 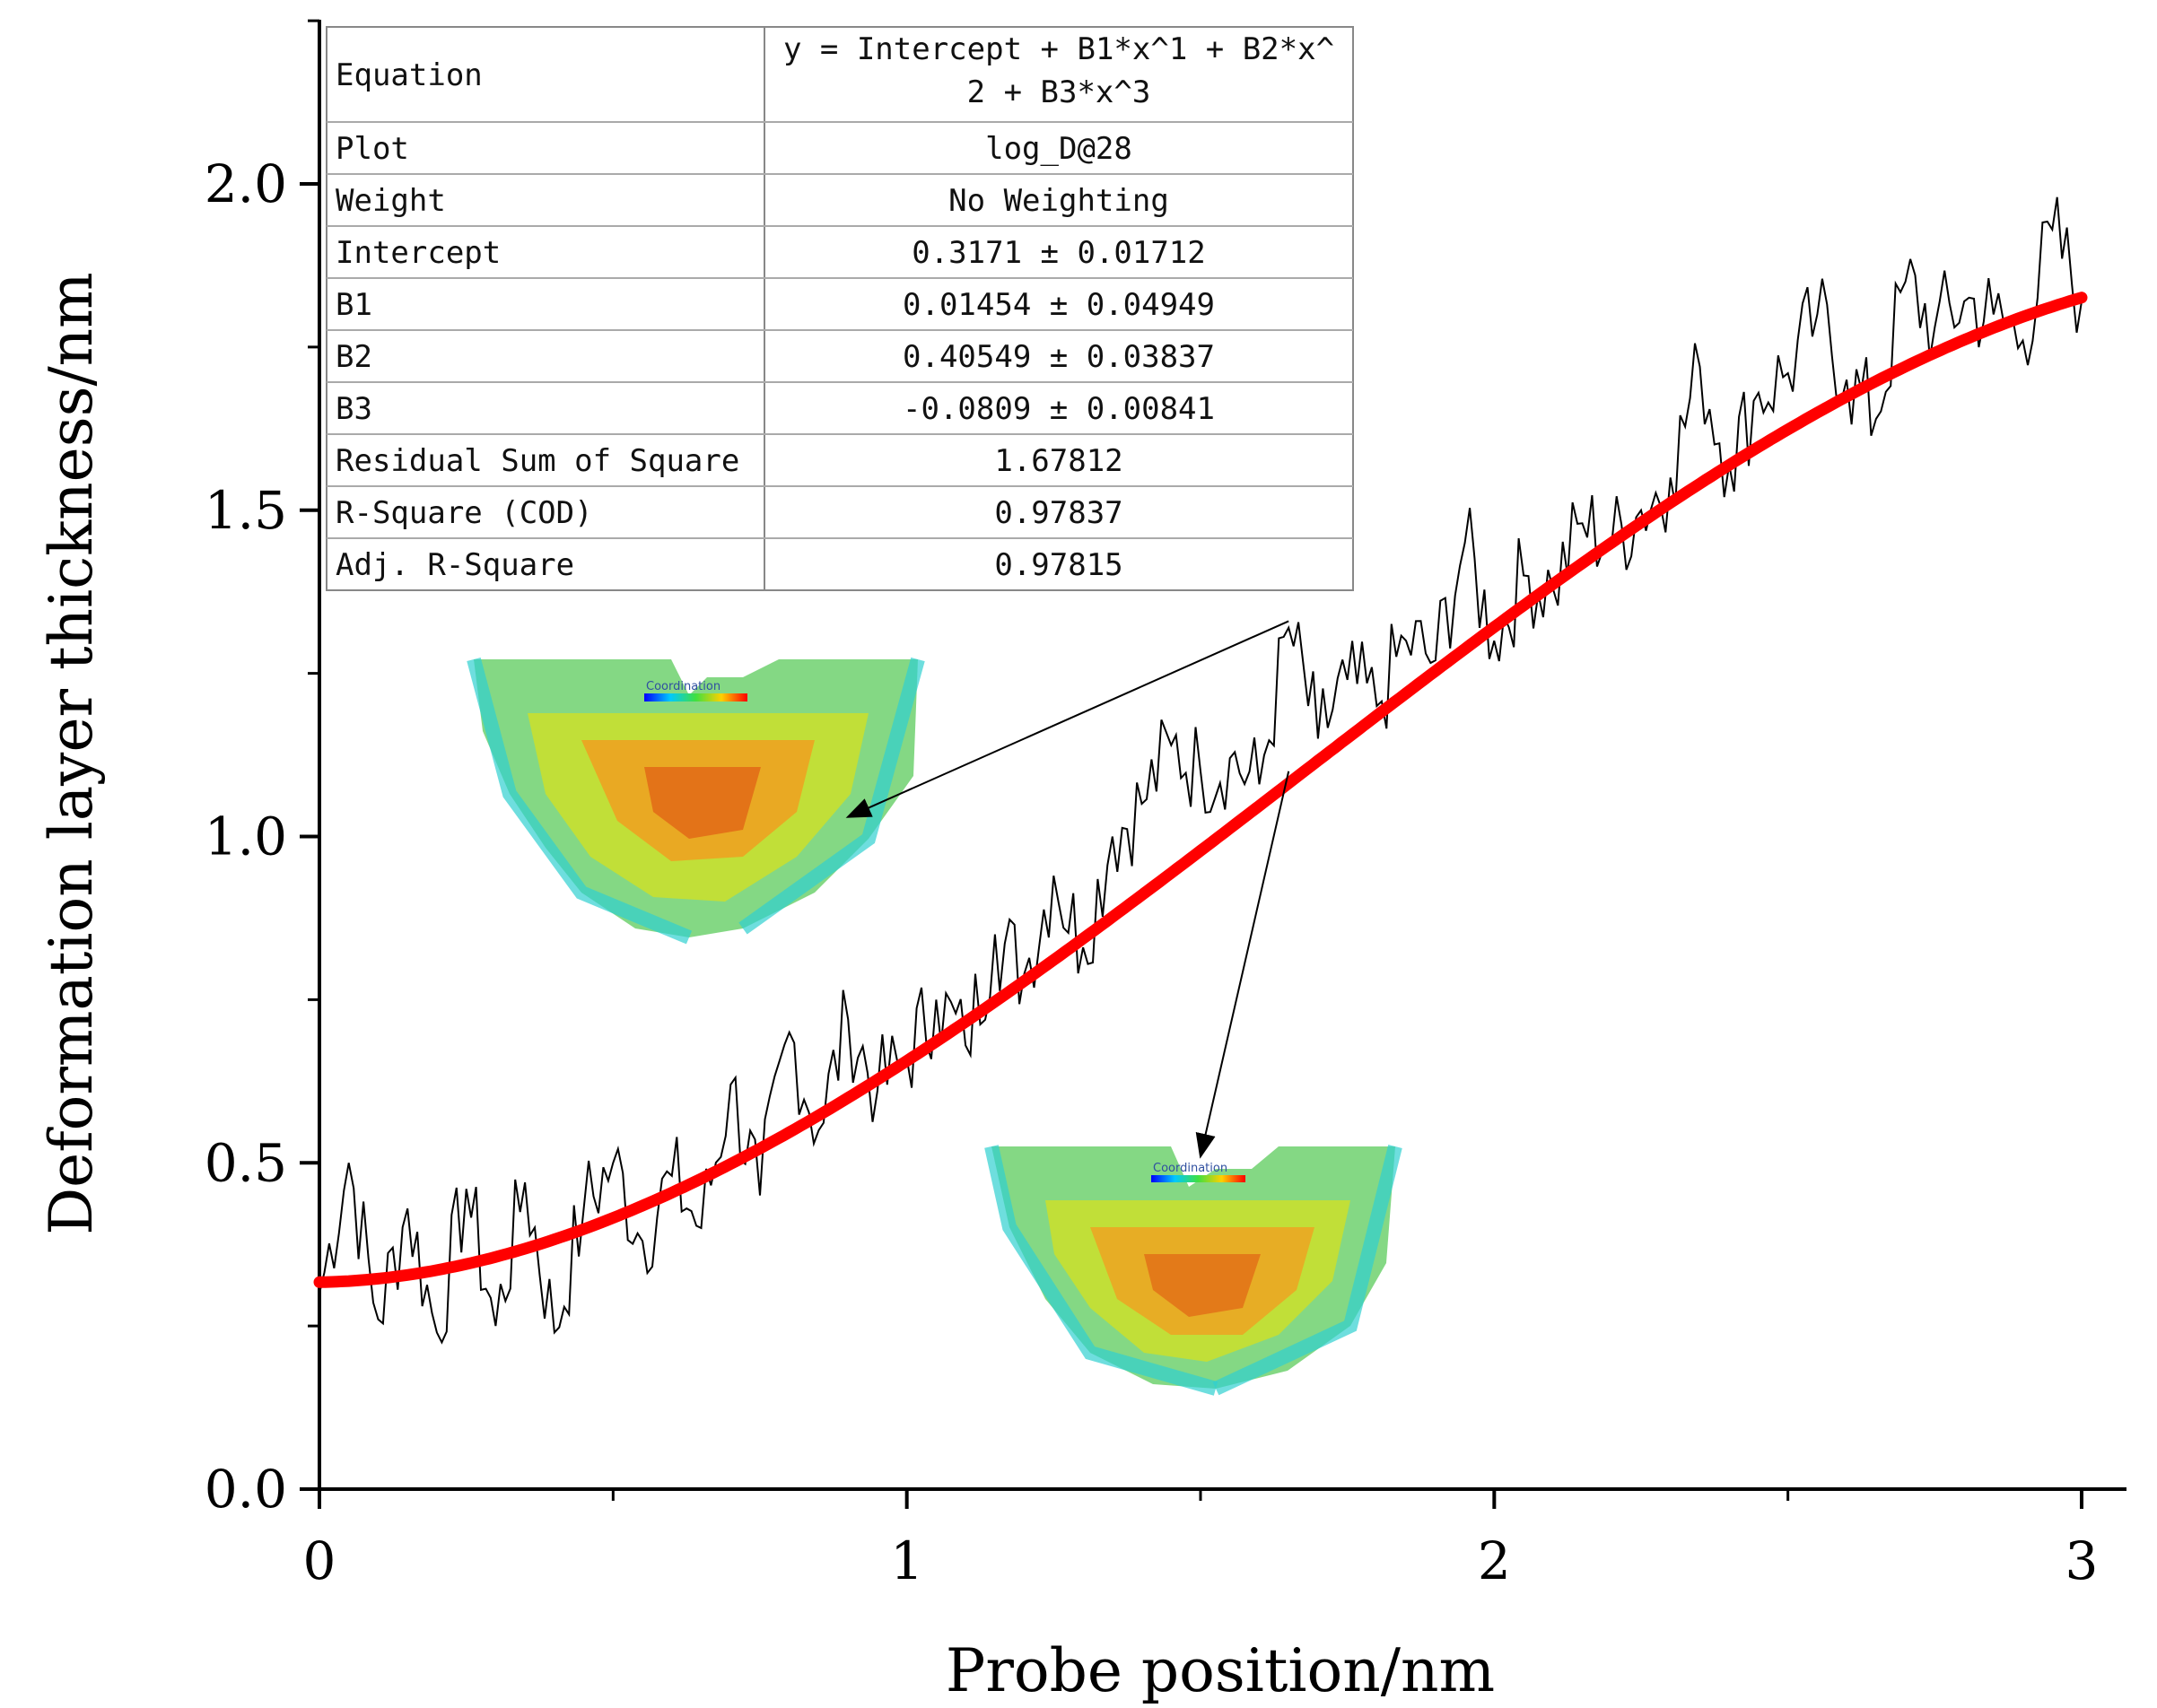 What do you see at coordinates (537, 461) in the screenshot?
I see `table-row-label: Residual Sum of Square` at bounding box center [537, 461].